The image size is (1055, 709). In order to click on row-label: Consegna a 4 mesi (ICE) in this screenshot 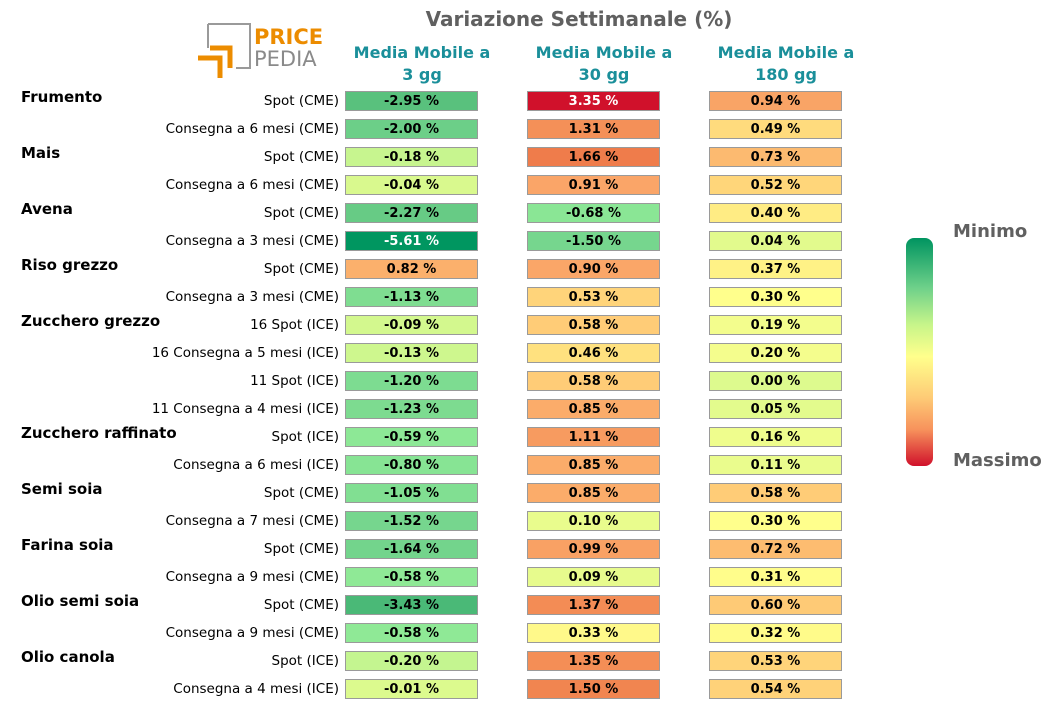, I will do `click(256, 689)`.